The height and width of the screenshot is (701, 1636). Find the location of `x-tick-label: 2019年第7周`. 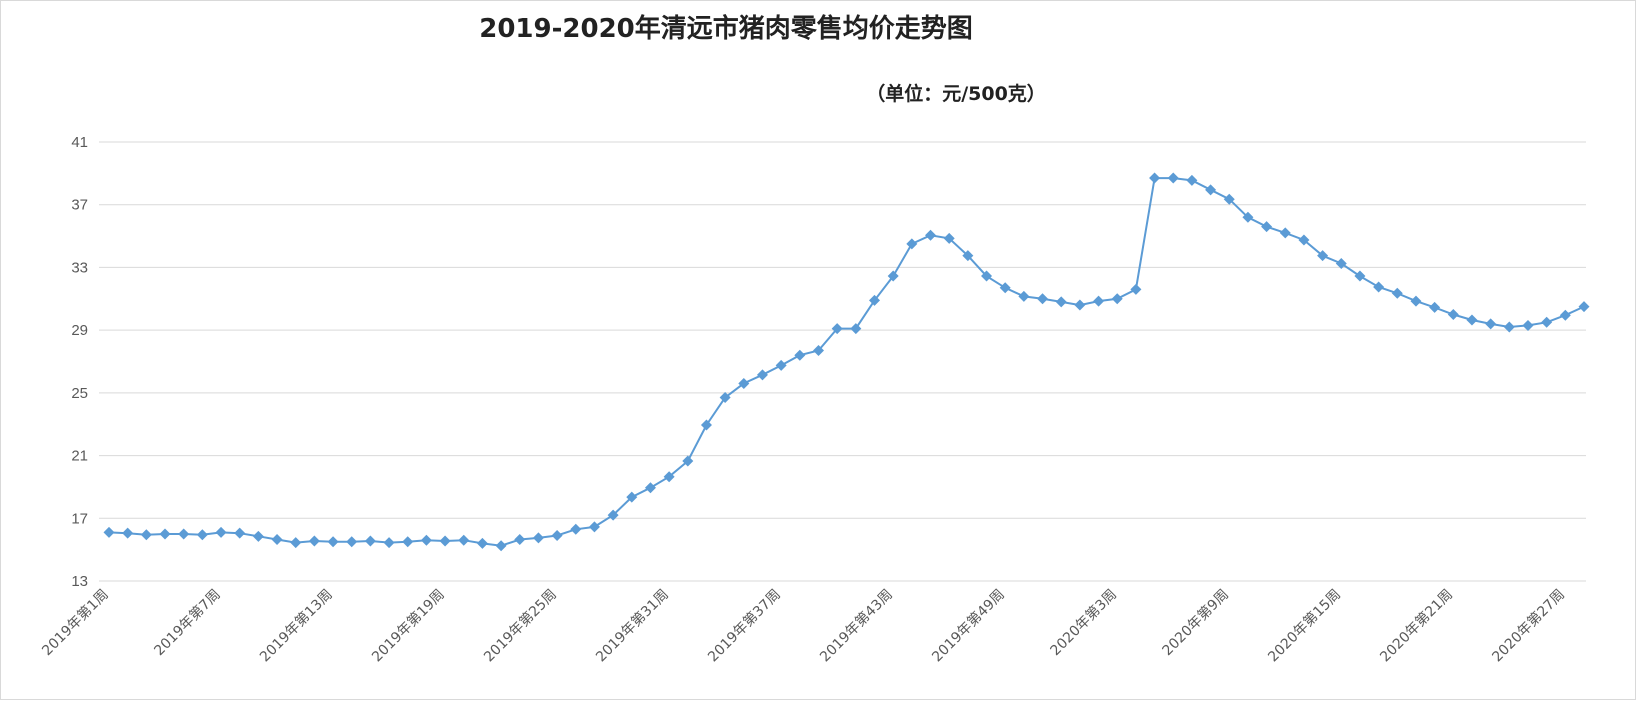

x-tick-label: 2019年第7周 is located at coordinates (187, 622).